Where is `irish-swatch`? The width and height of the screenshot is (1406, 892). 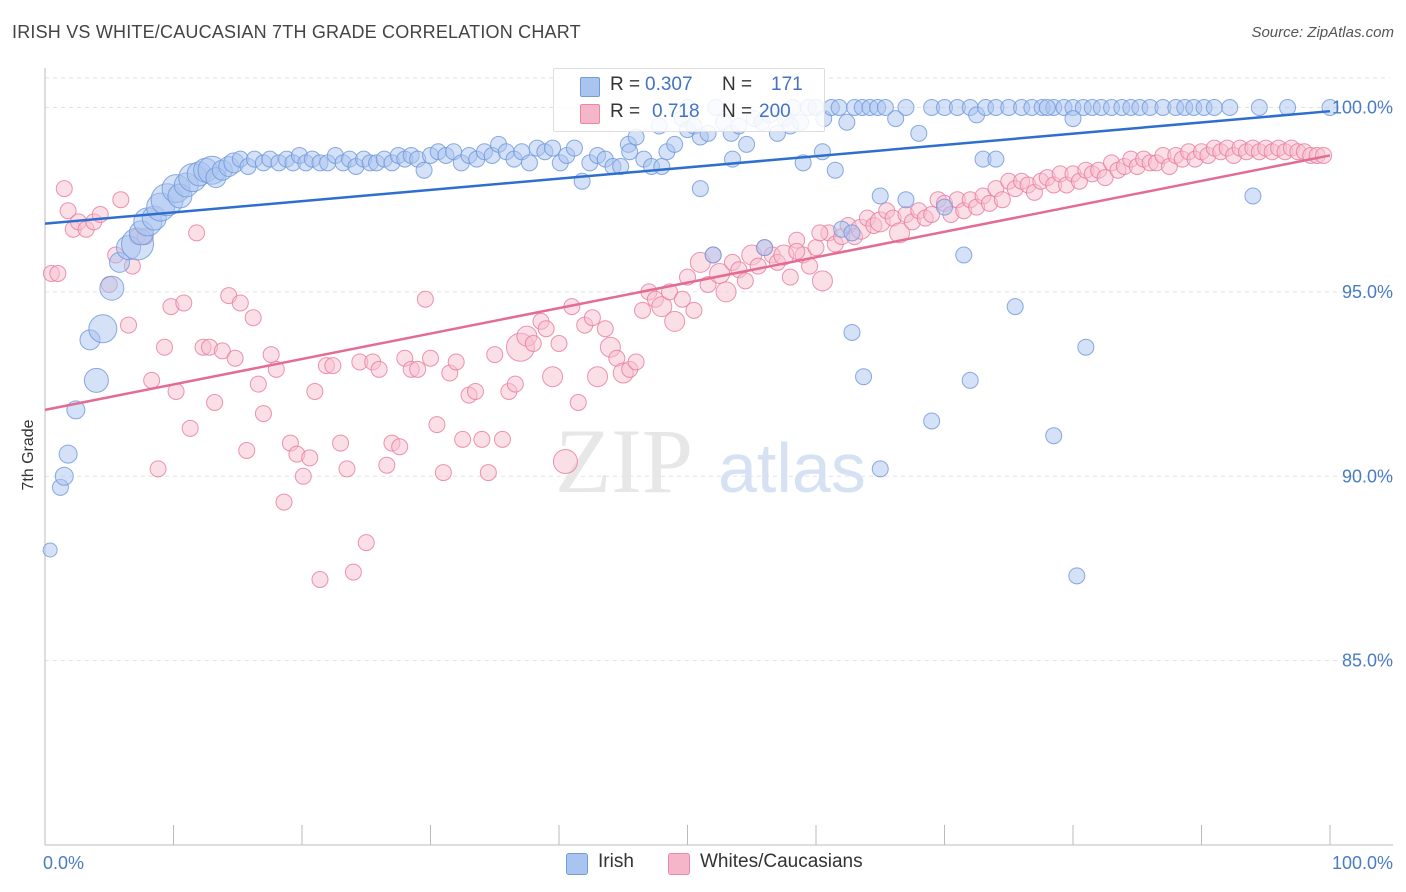 irish-swatch is located at coordinates (590, 87).